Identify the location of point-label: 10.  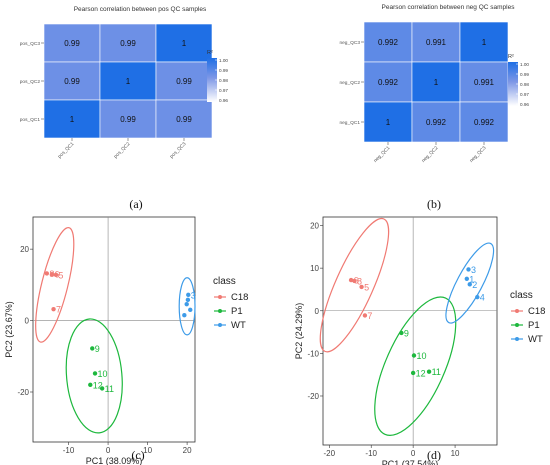
(103, 374).